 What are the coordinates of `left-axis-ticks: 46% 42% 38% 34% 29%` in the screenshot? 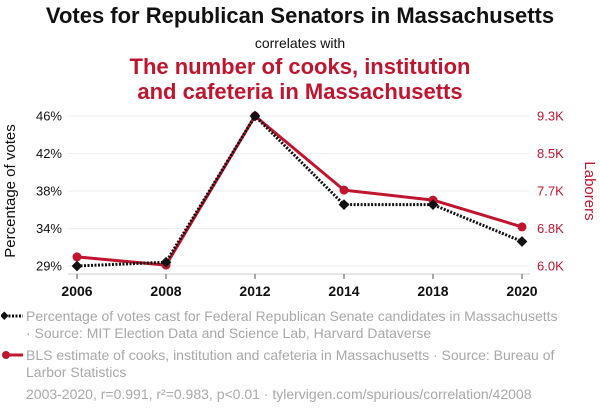 It's located at (49, 191).